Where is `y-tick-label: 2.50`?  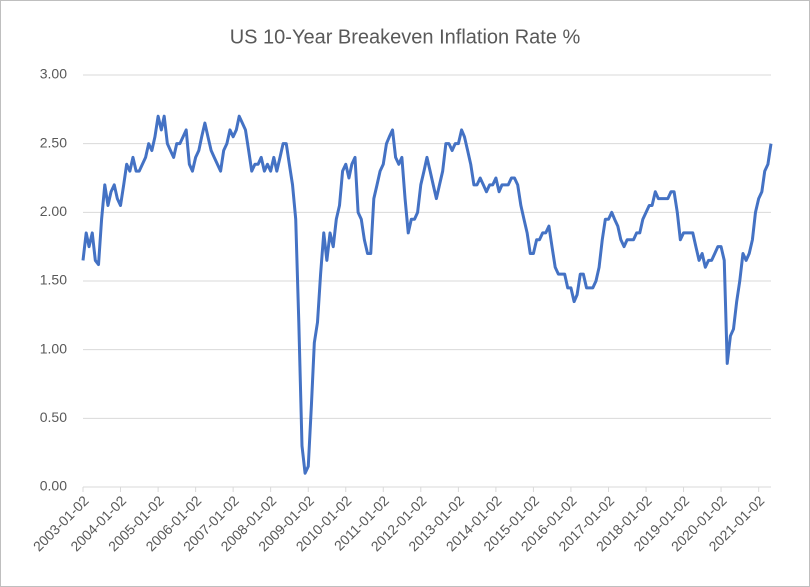 y-tick-label: 2.50 is located at coordinates (53, 142).